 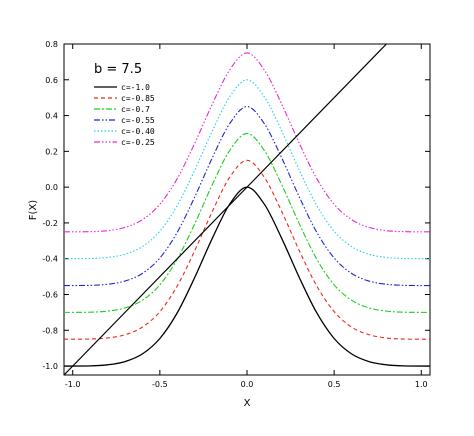 What do you see at coordinates (51, 187) in the screenshot?
I see `y-tick-label: 0.0` at bounding box center [51, 187].